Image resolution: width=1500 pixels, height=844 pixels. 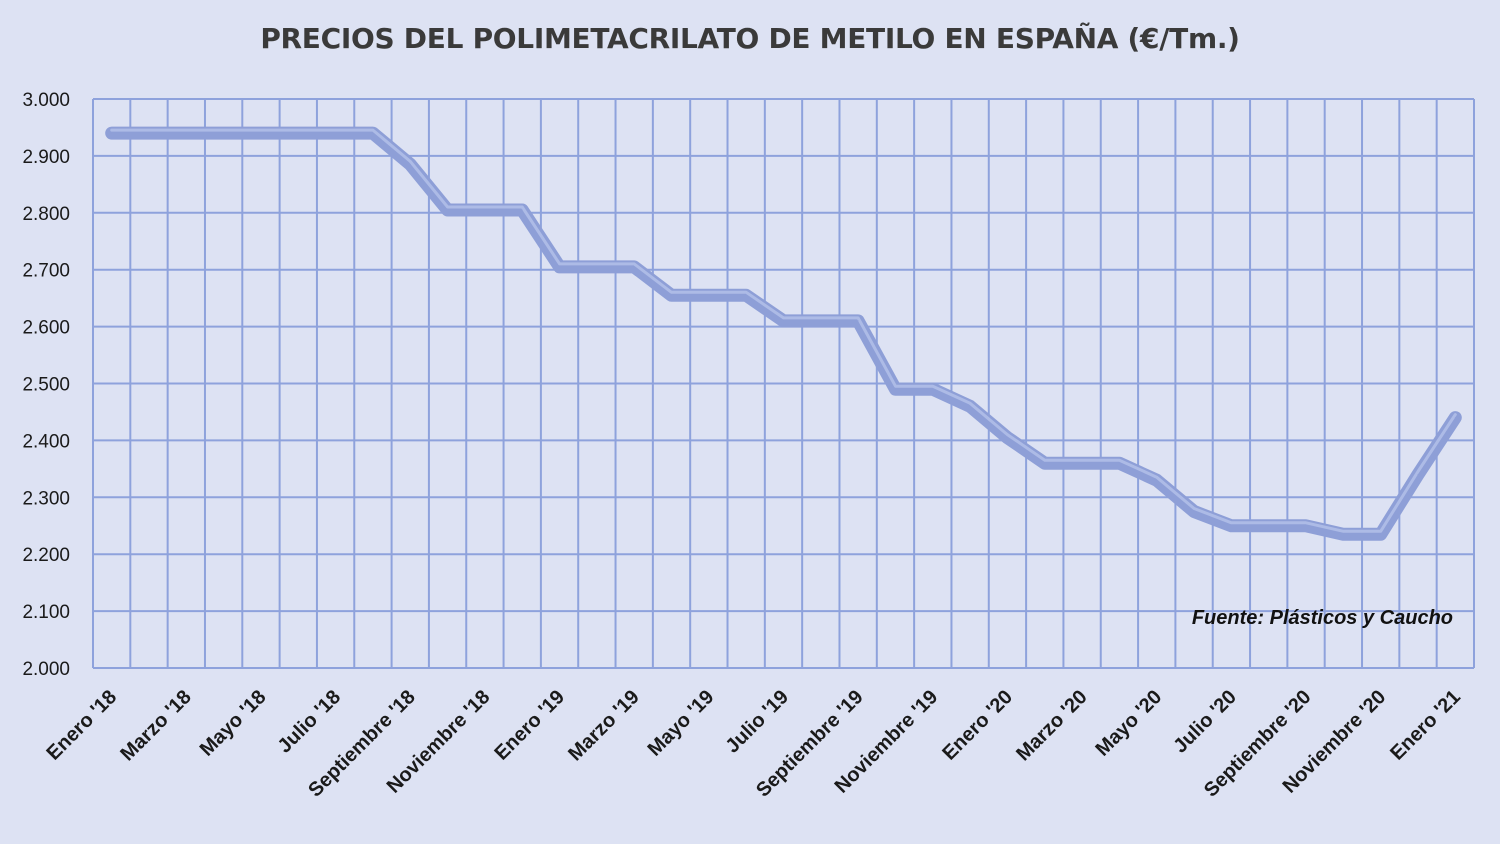 I want to click on y-tick-label: 2.800, so click(x=46, y=214).